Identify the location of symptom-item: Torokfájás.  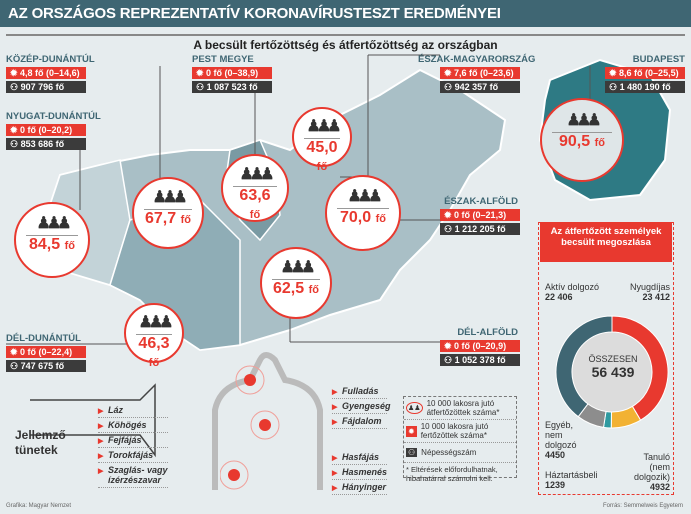
(133, 455).